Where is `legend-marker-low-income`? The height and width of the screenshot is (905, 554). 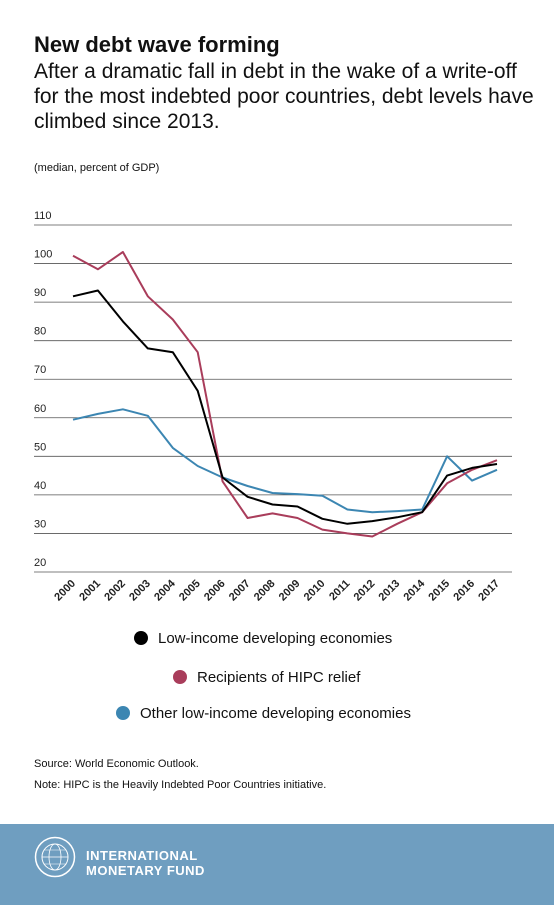
legend-marker-low-income is located at coordinates (141, 638).